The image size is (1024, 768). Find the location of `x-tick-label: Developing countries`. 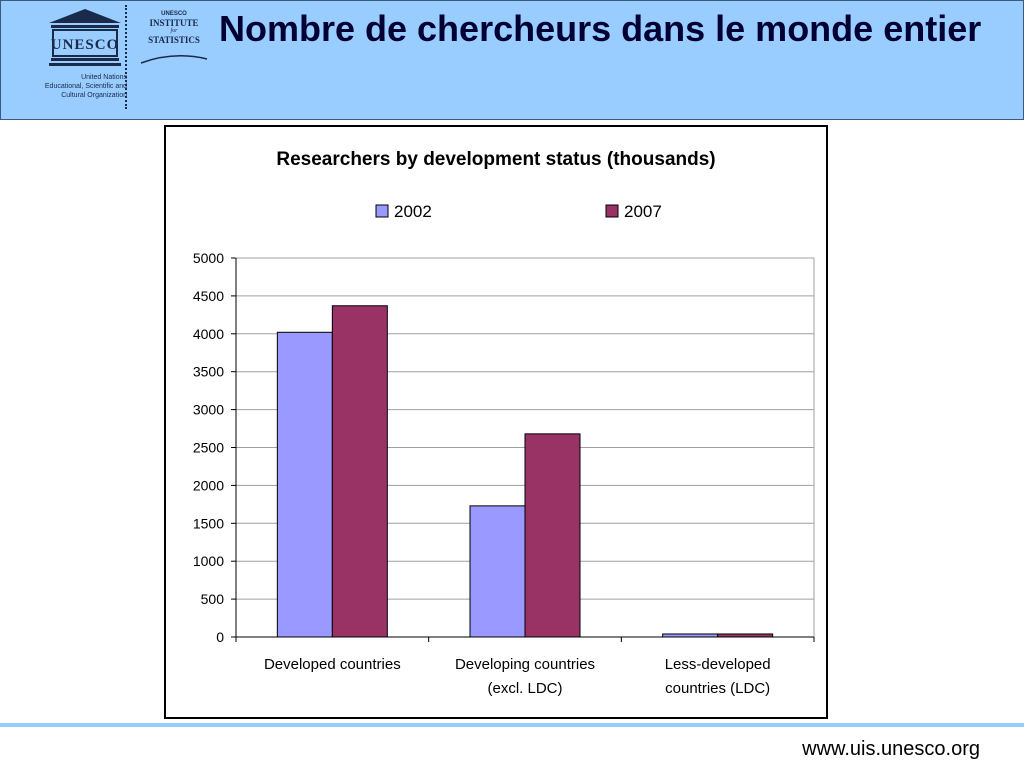

x-tick-label: Developing countries is located at coordinates (525, 664).